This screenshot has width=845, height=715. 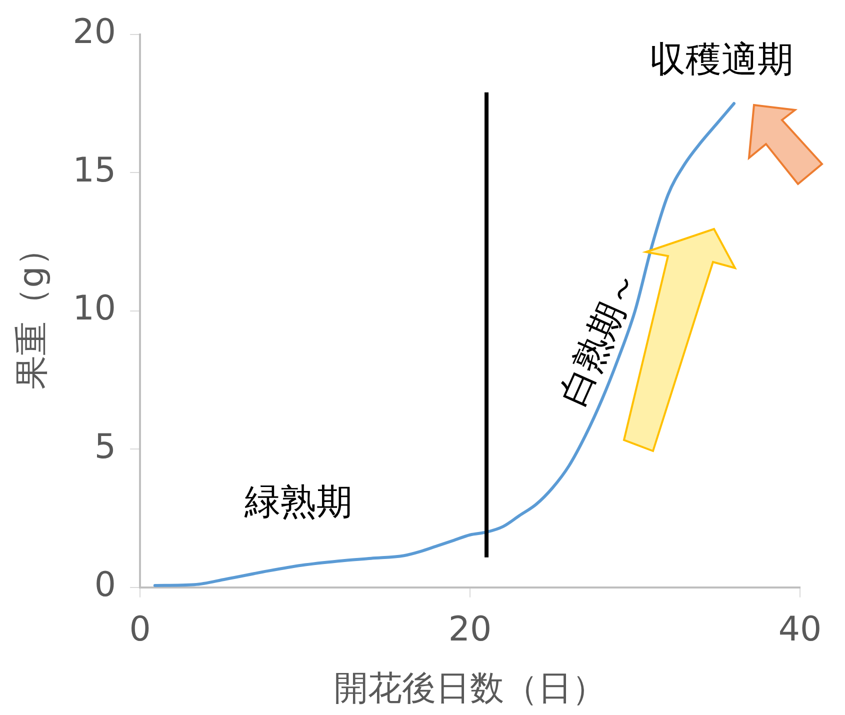 I want to click on x-tick-label: 40, so click(x=800, y=630).